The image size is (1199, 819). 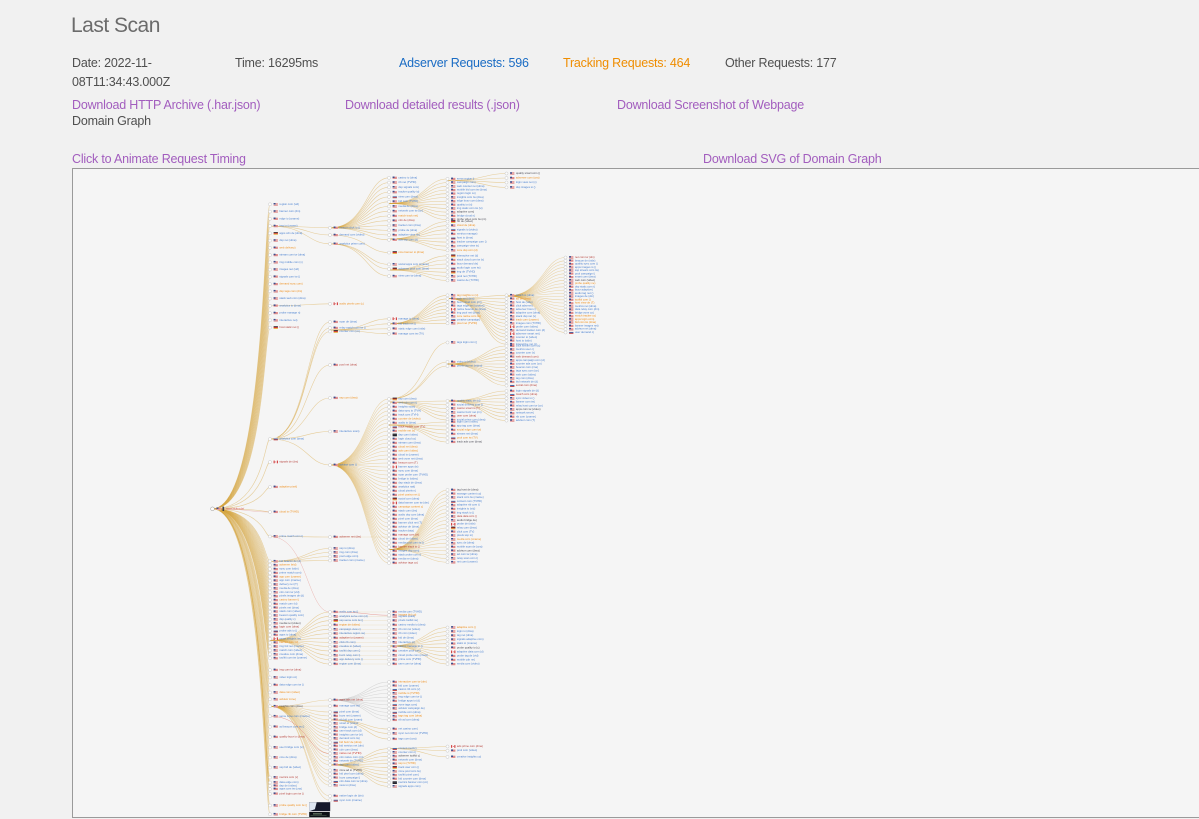 I want to click on svg-text: mobile cdn ne), so click(x=466, y=660).